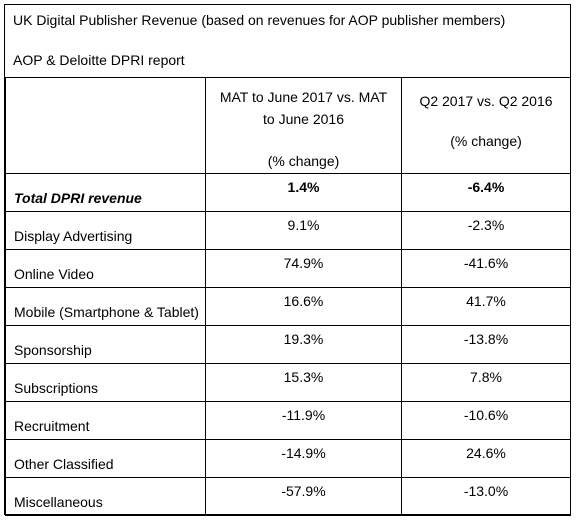 Image resolution: width=576 pixels, height=521 pixels. What do you see at coordinates (303, 382) in the screenshot?
I see `mat-change-value: 15.3%` at bounding box center [303, 382].